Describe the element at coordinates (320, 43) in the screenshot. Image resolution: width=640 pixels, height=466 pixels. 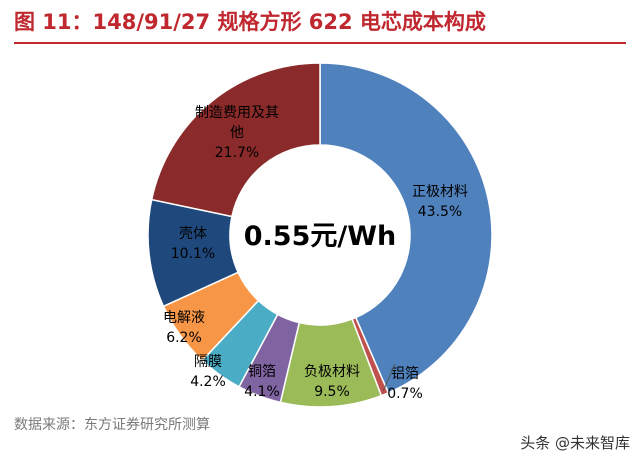
I see `title-divider` at that location.